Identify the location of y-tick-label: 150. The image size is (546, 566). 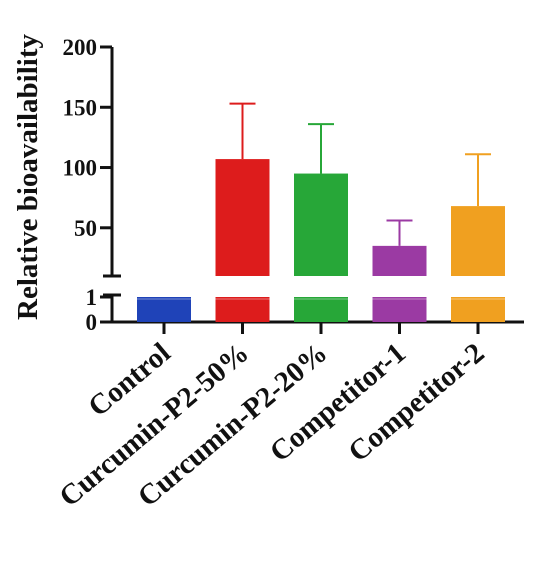
(80, 107).